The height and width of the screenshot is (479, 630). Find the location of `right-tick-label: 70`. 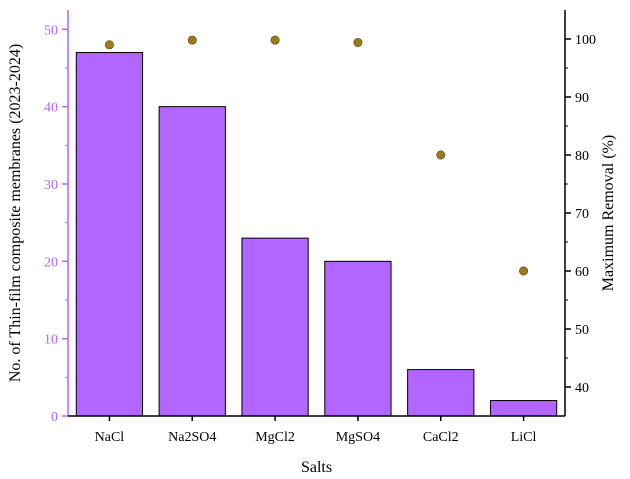

right-tick-label: 70 is located at coordinates (582, 214).